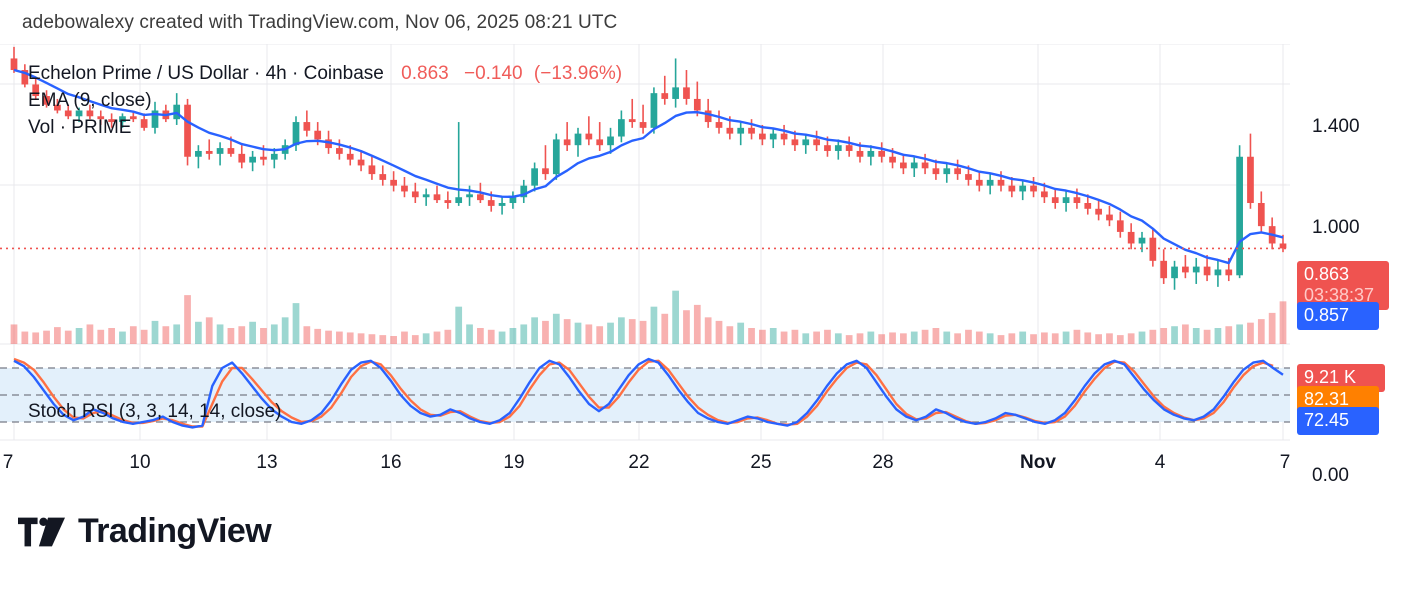  What do you see at coordinates (1336, 126) in the screenshot?
I see `price-tick-1-400: 1.400` at bounding box center [1336, 126].